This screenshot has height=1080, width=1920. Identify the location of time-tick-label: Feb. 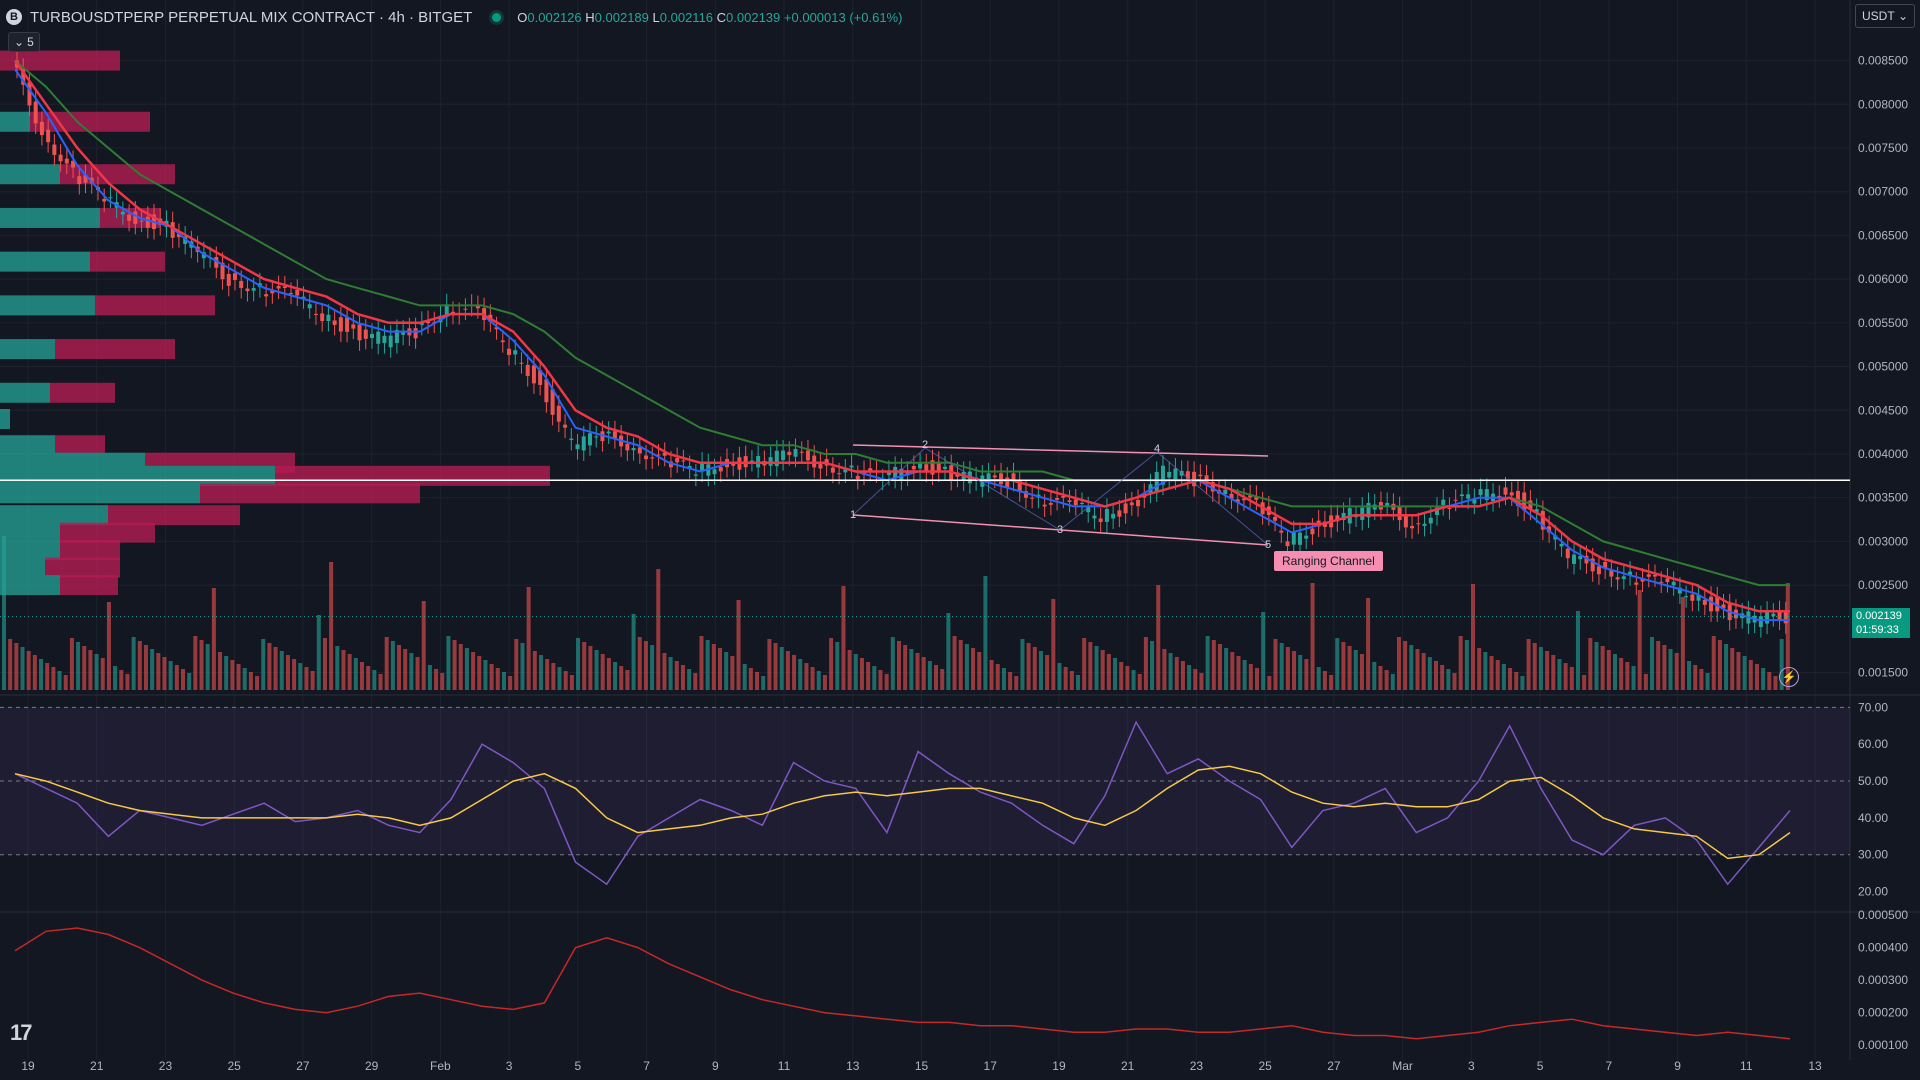
(440, 1066).